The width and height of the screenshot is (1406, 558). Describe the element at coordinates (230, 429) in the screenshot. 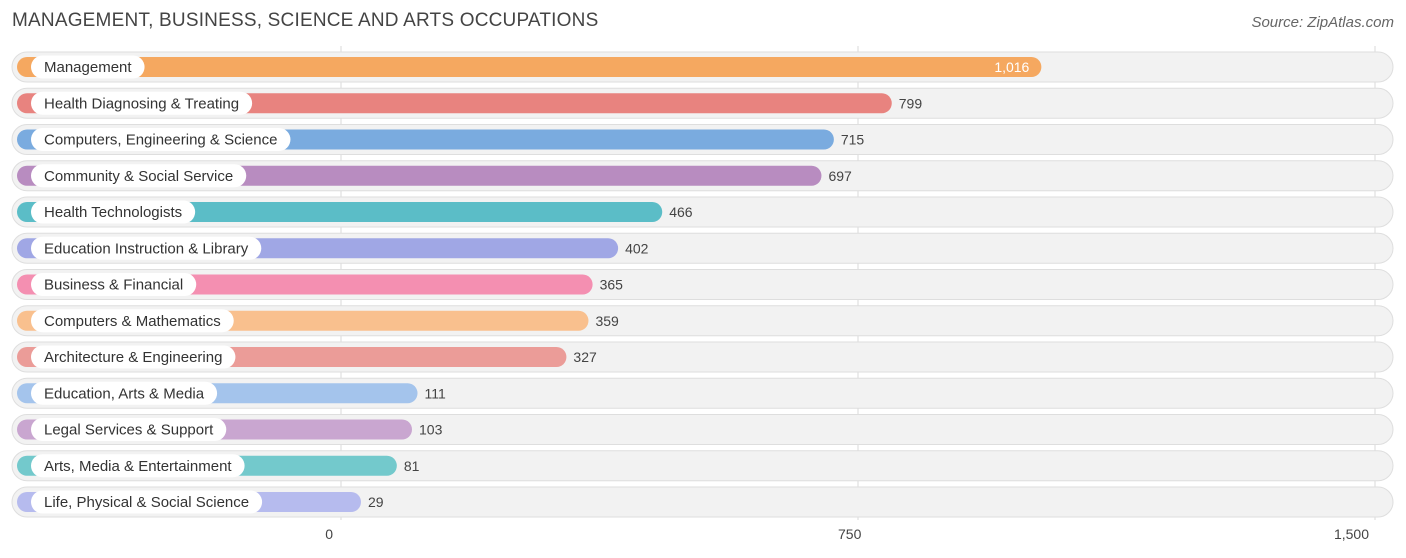

I see `bar-row: Legal Services & Support 103` at that location.